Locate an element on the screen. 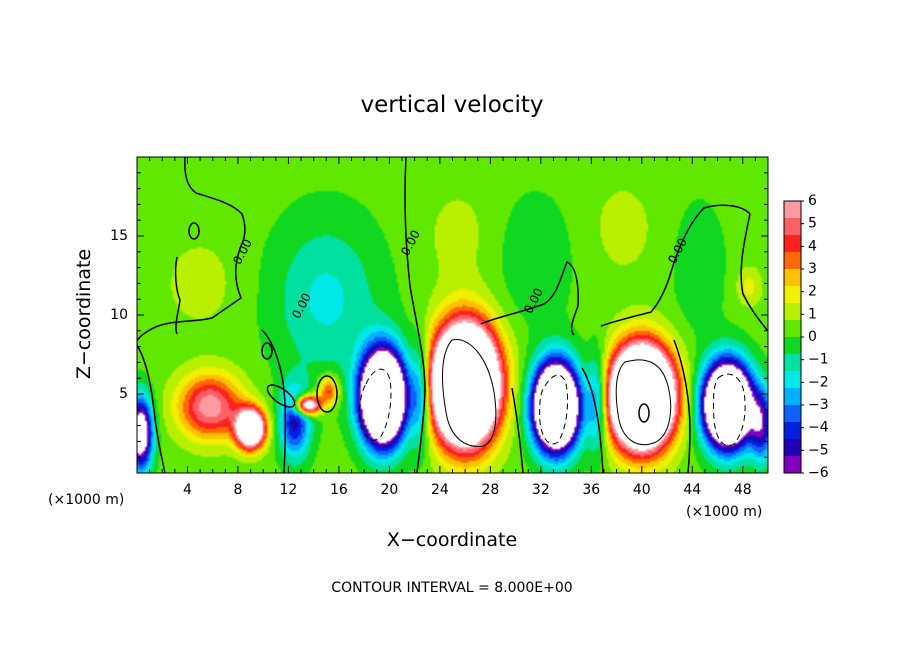  x-tick-label: 12 is located at coordinates (289, 490).